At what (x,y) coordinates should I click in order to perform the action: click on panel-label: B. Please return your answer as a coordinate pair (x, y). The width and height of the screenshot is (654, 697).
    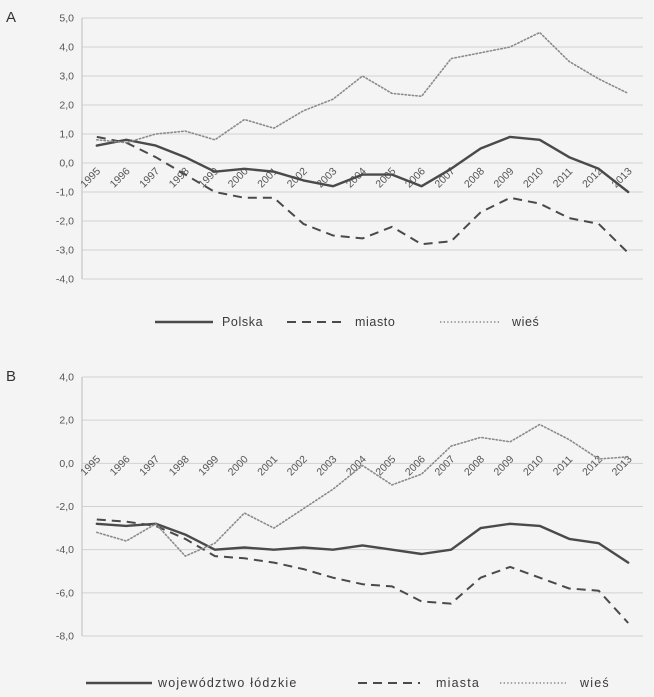
    Looking at the image, I should click on (11, 376).